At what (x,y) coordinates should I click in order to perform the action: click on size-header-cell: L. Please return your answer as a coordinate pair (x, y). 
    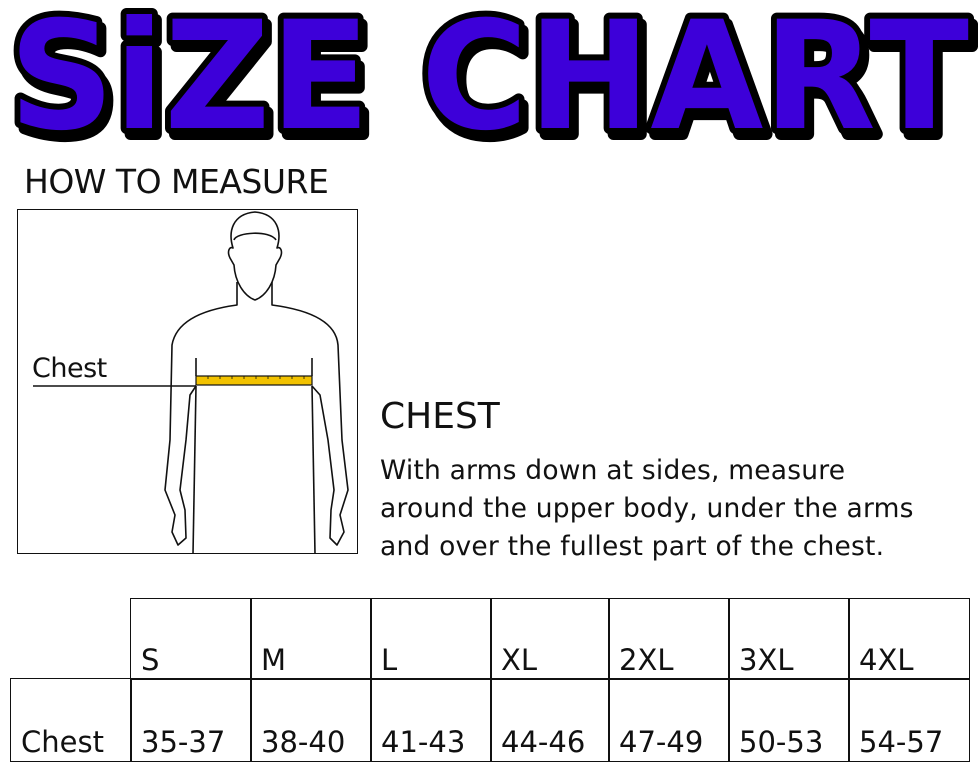
    Looking at the image, I should click on (431, 639).